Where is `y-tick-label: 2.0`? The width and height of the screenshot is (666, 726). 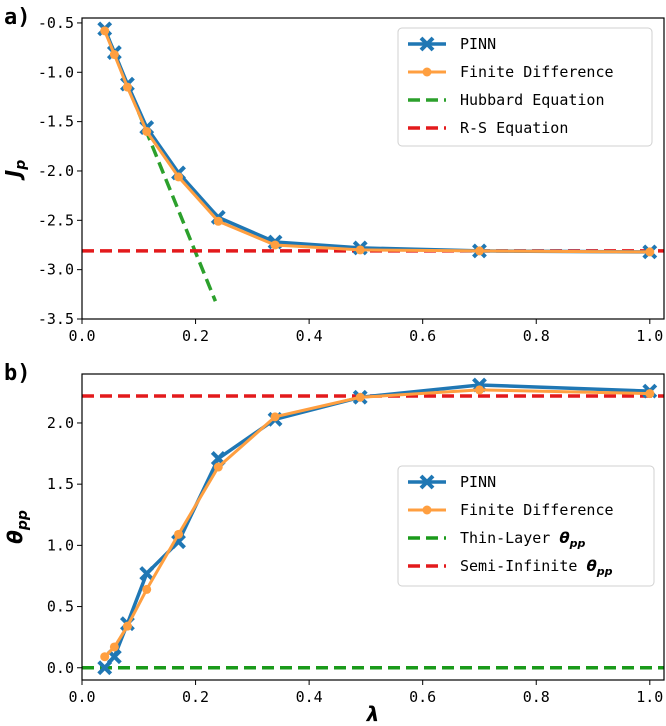 y-tick-label: 2.0 is located at coordinates (60, 423).